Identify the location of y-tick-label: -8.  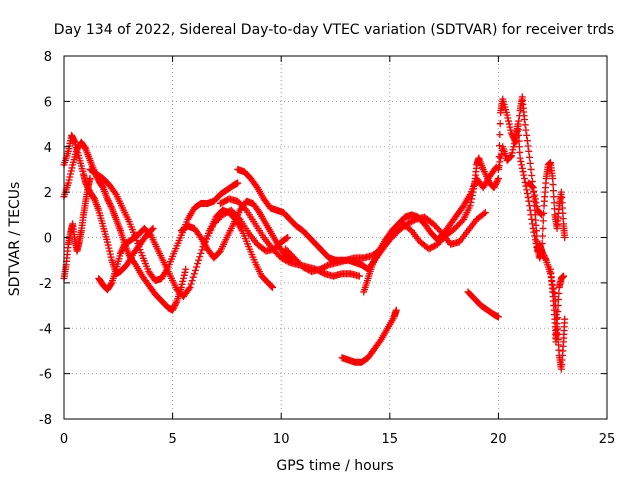
(45, 420).